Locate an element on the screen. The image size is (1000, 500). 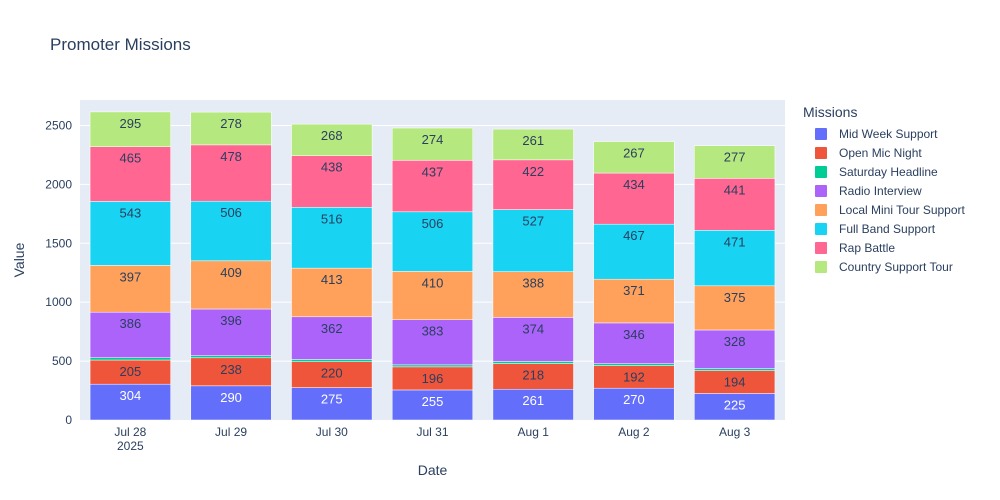
chart-title: Promoter Missions is located at coordinates (120, 44).